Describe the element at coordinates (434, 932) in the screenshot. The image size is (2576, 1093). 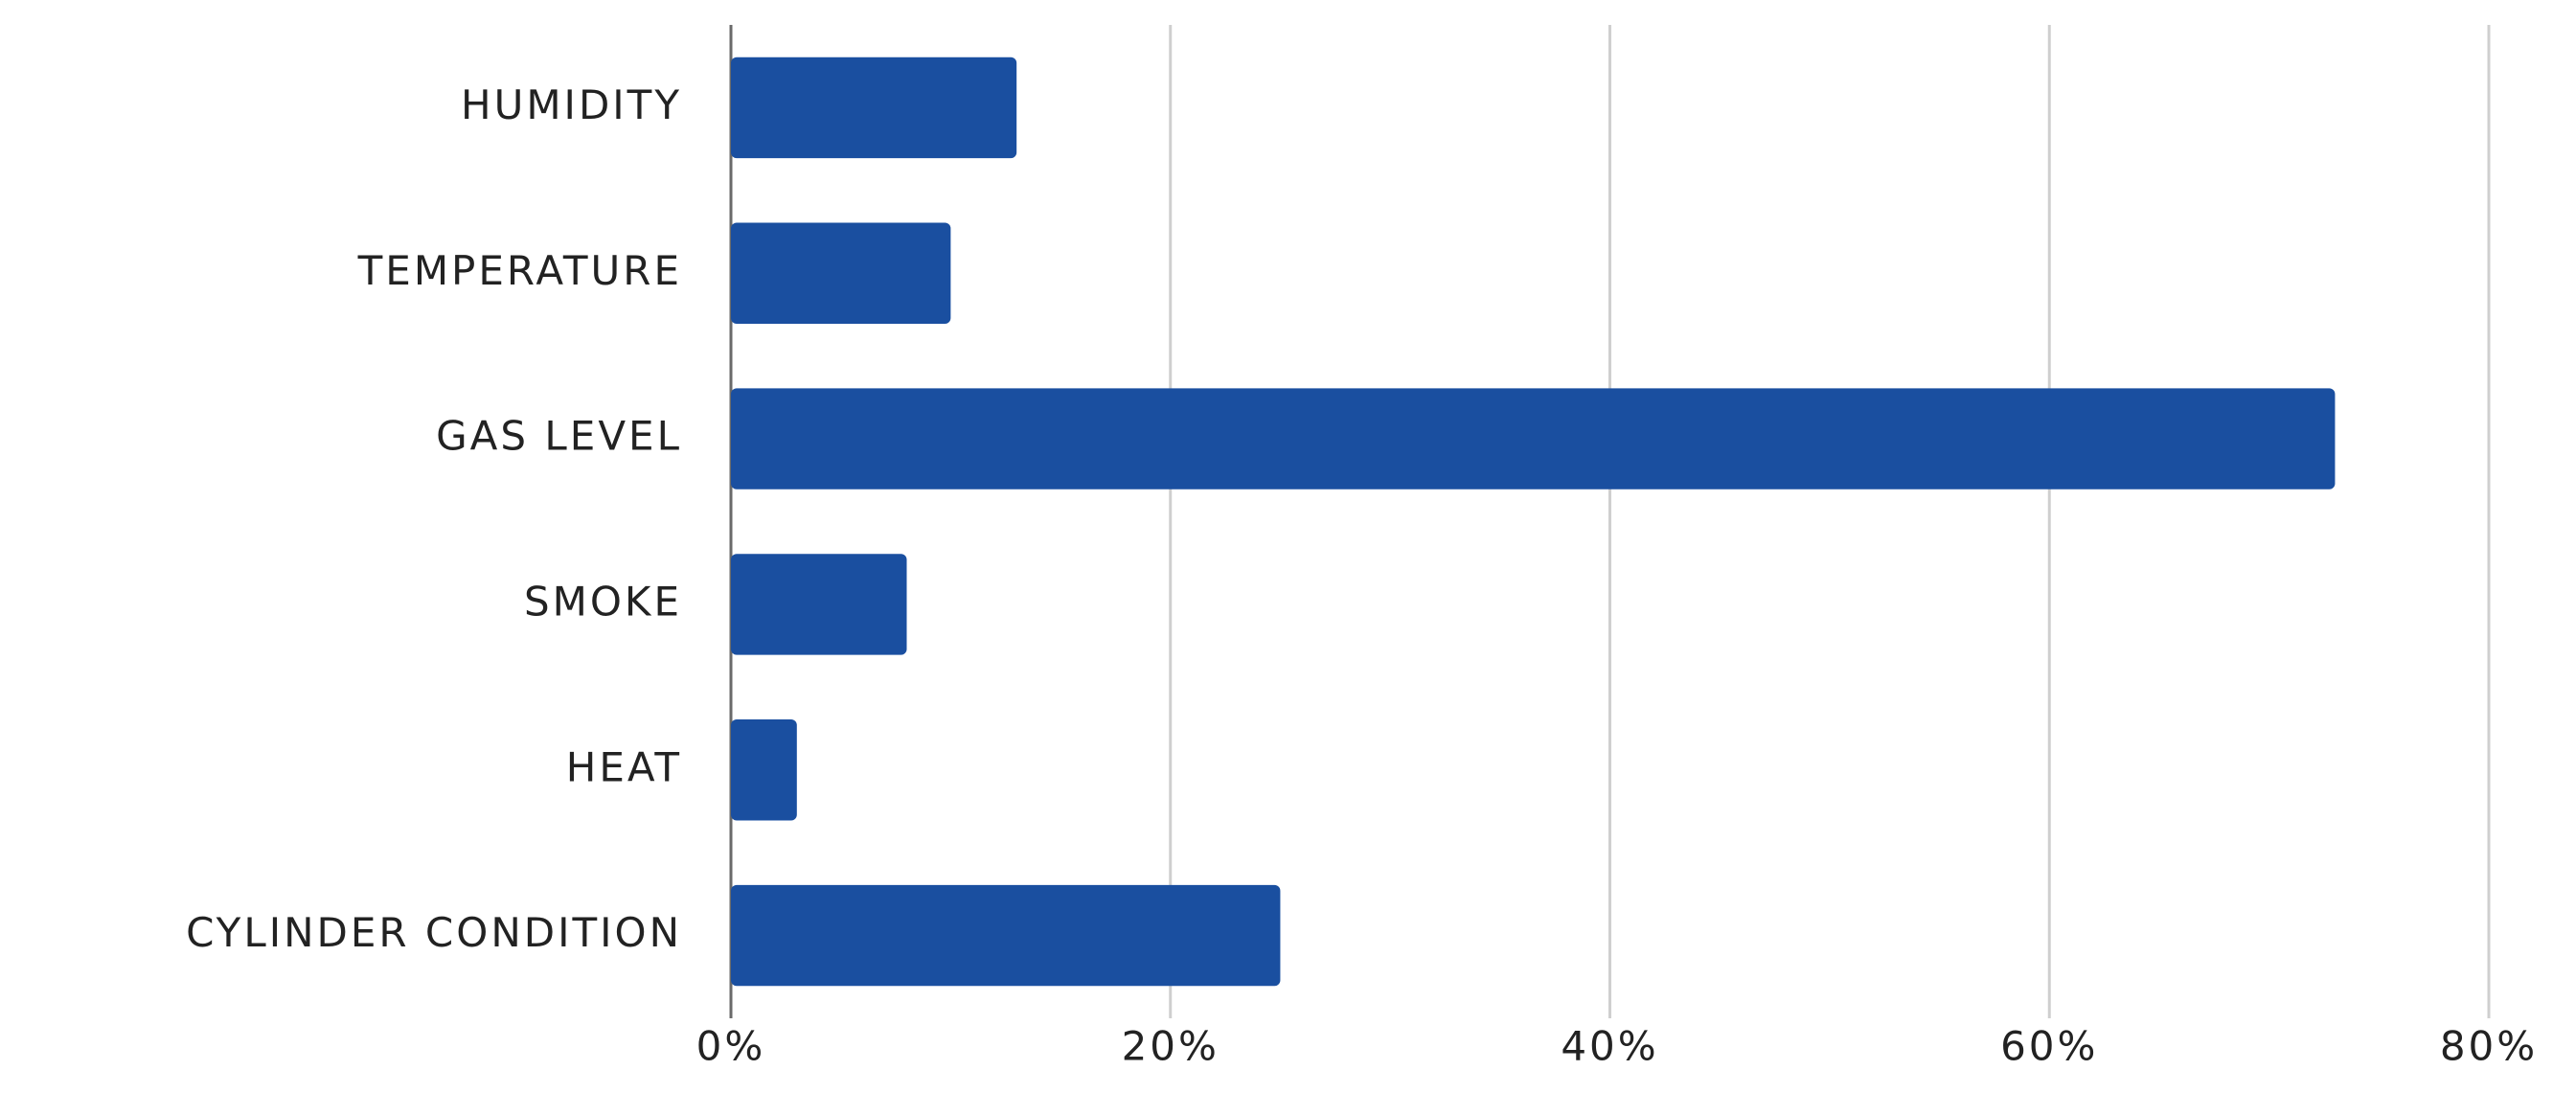
I see `y-tick-label: CYLINDER CONDITION` at that location.